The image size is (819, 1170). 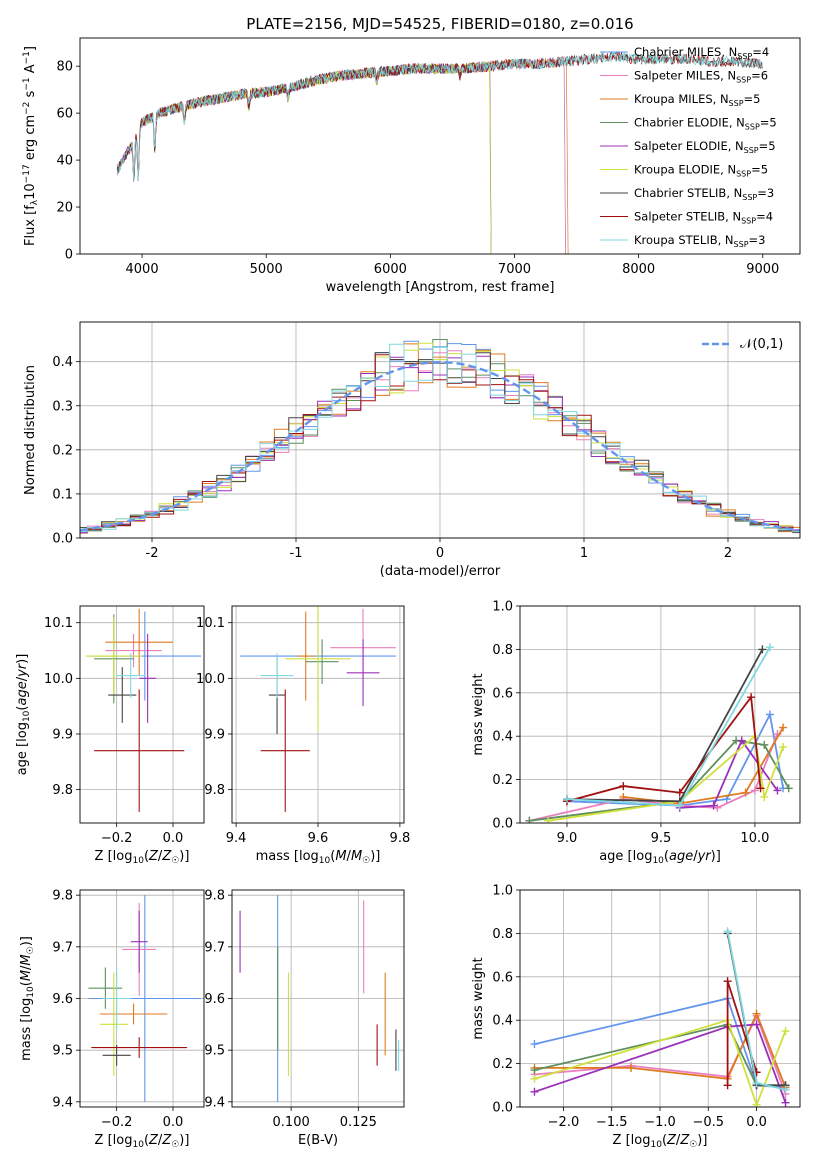 What do you see at coordinates (762, 269) in the screenshot?
I see `x-tick-label: 9000` at bounding box center [762, 269].